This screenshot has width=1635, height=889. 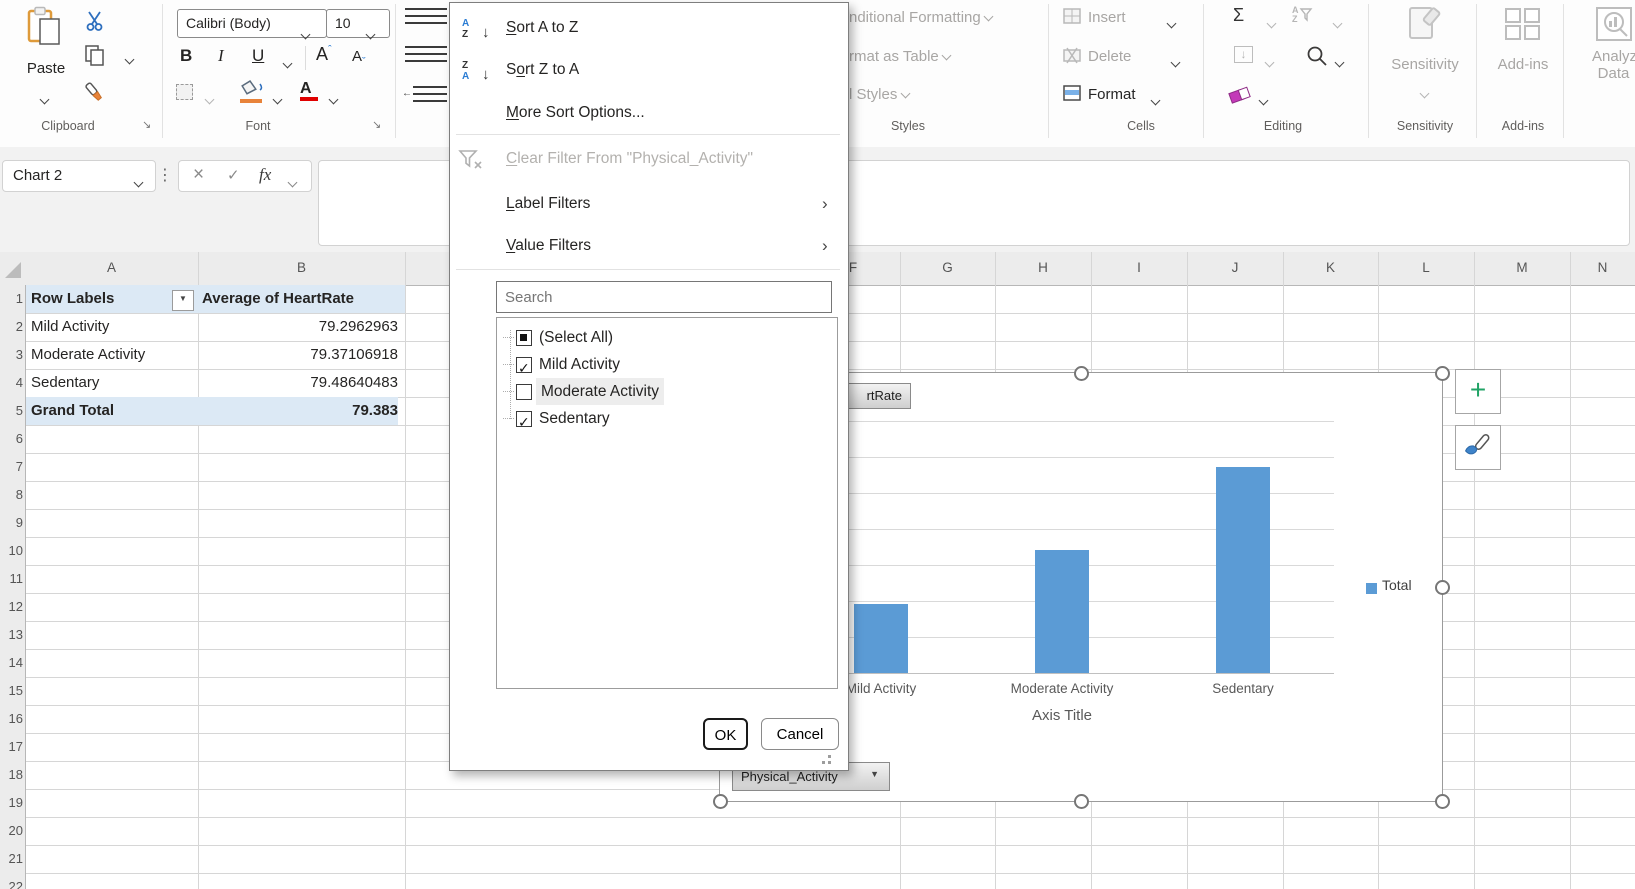 I want to click on chart-legend-label: Total, so click(x=1397, y=585).